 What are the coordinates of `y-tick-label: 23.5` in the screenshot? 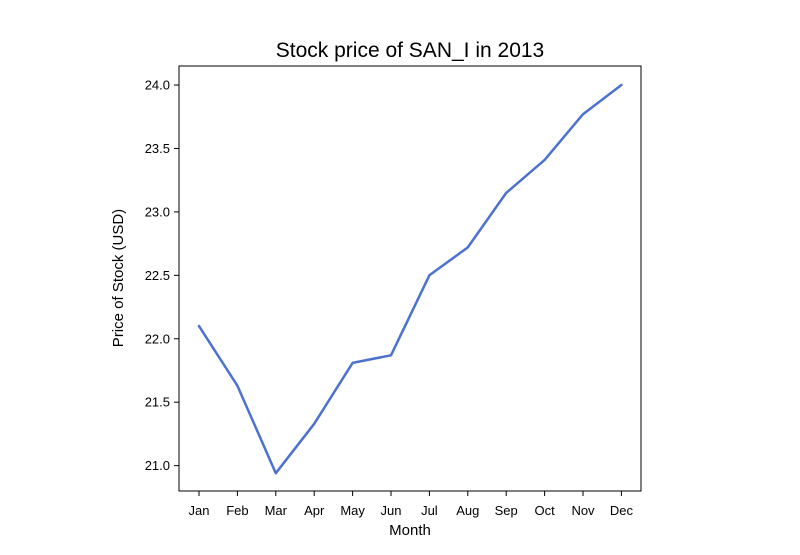 It's located at (157, 148).